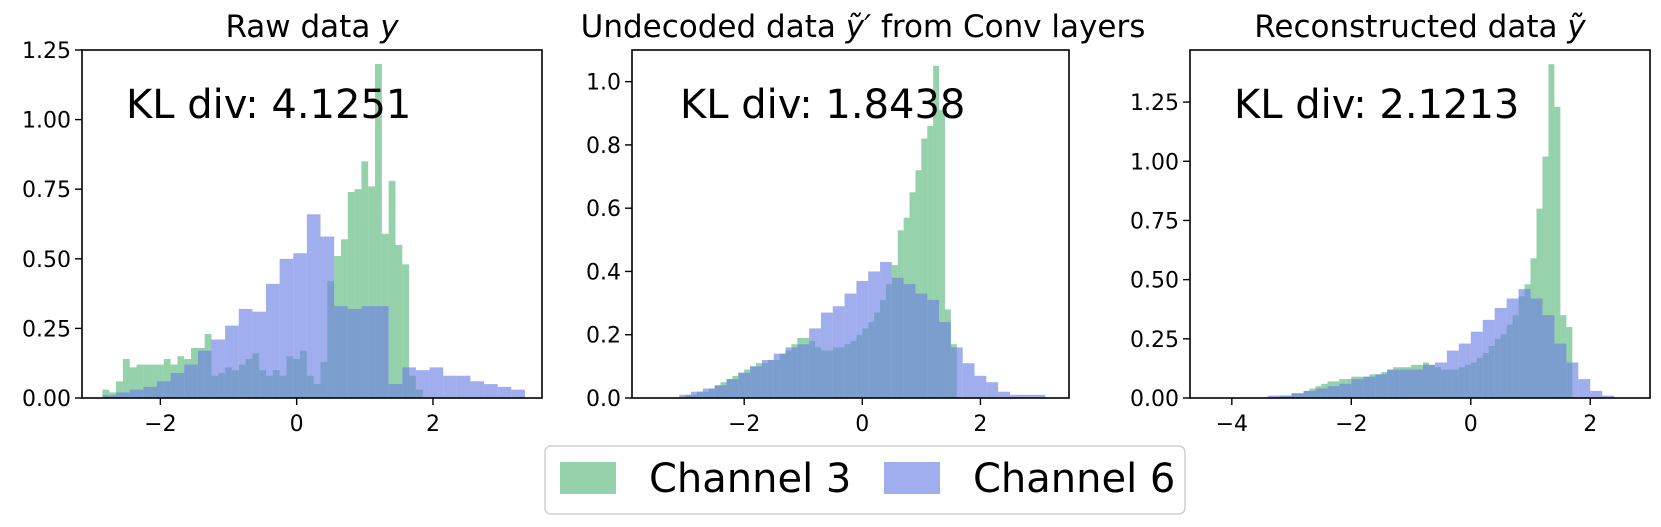  What do you see at coordinates (1376, 105) in the screenshot?
I see `kl-divergence-label: KL div: 2.1213` at bounding box center [1376, 105].